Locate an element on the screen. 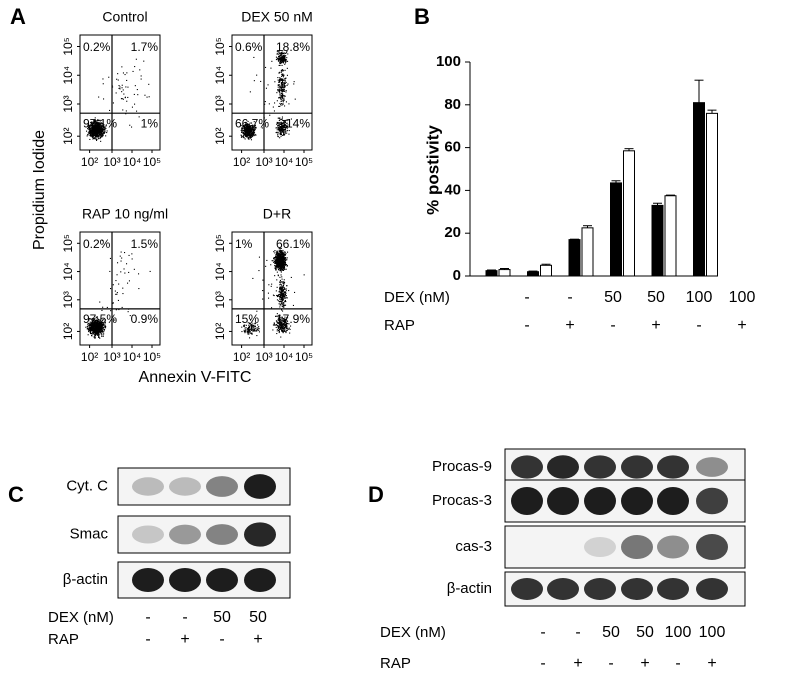 The image size is (800, 680). bar is located at coordinates (587, 252).